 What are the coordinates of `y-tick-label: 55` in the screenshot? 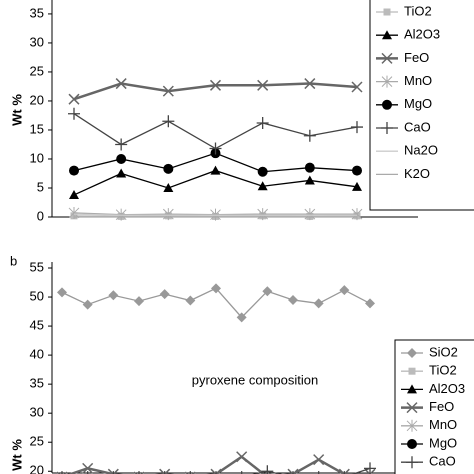 It's located at (37, 266).